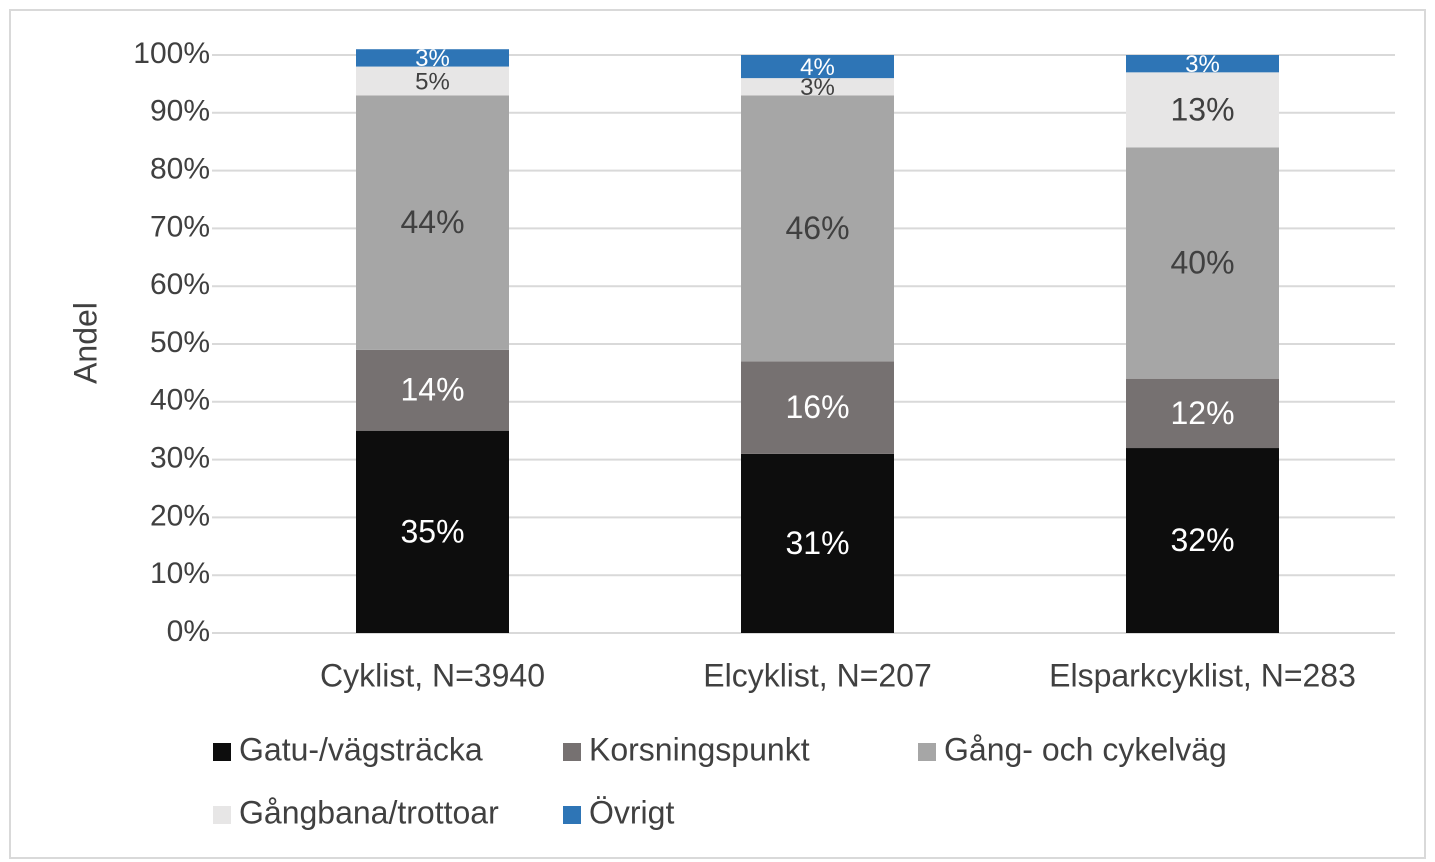 The height and width of the screenshot is (862, 1435). What do you see at coordinates (369, 812) in the screenshot?
I see `legend-label: Gångbana/trottoar` at bounding box center [369, 812].